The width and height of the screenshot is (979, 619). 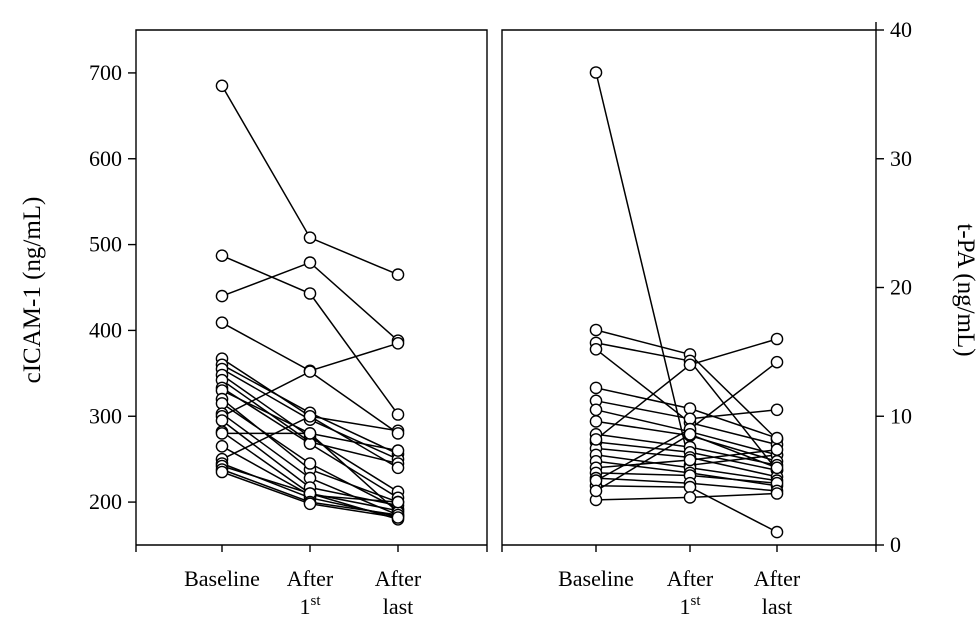 What do you see at coordinates (105, 415) in the screenshot?
I see `y-tick-label: 300` at bounding box center [105, 415].